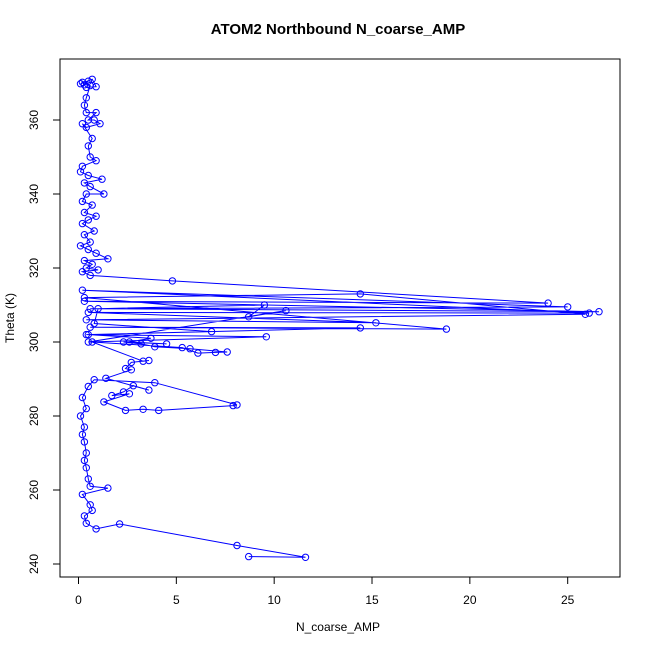  I want to click on y-tick-label: 340, so click(34, 194).